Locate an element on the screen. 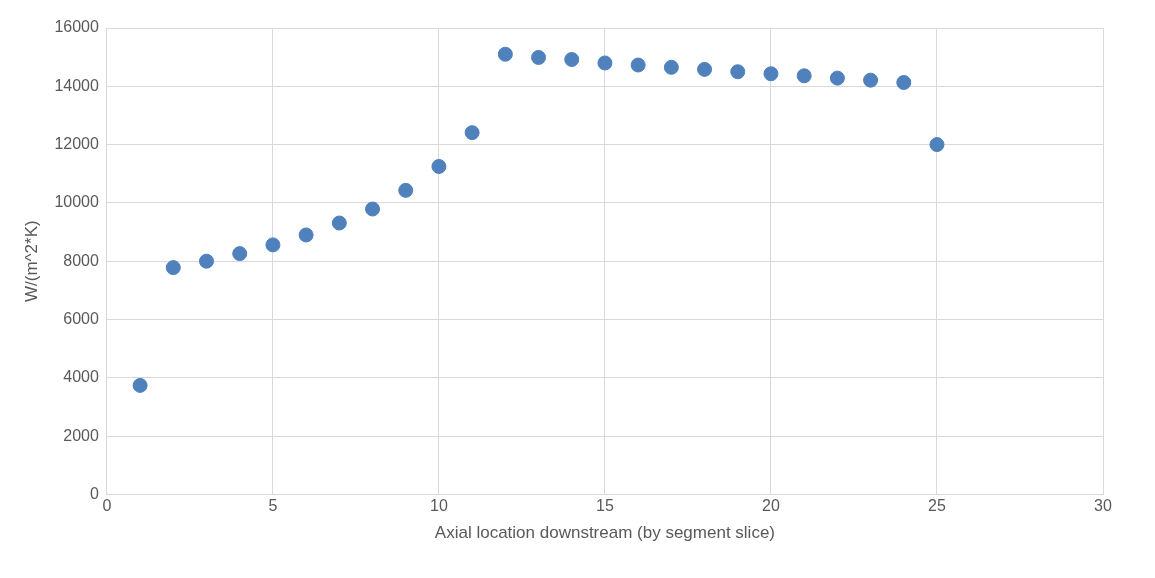 The image size is (1155, 578). y-tick-label: 16000 is located at coordinates (76, 27).